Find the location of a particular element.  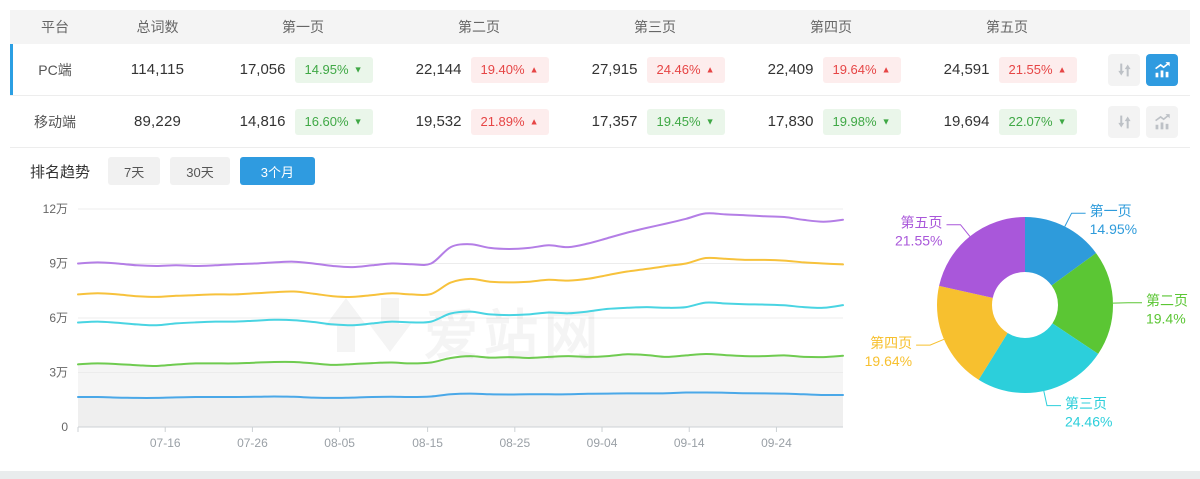

svg-text: 09-04 is located at coordinates (602, 443).